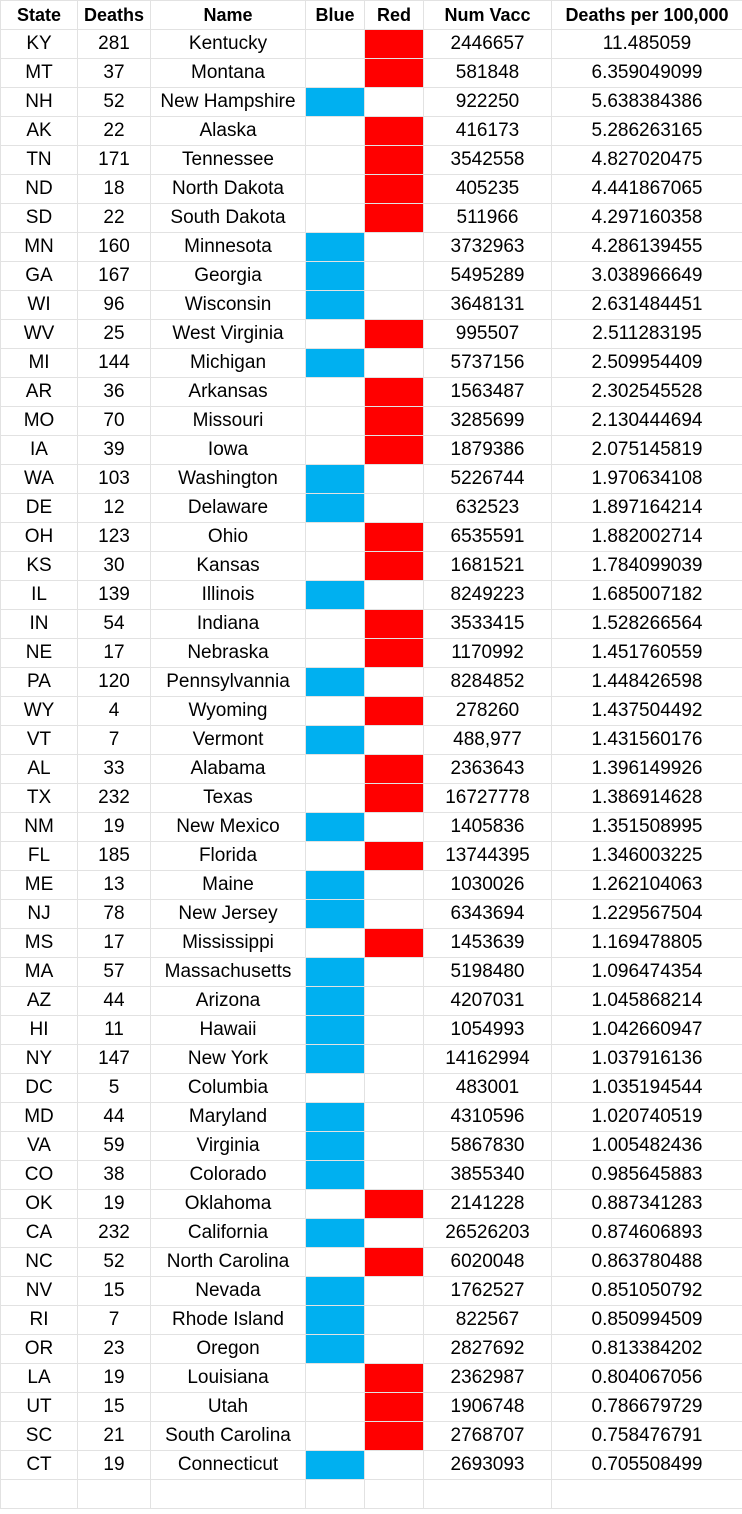 Image resolution: width=742 pixels, height=1514 pixels. What do you see at coordinates (114, 160) in the screenshot?
I see `deaths-cell: 171` at bounding box center [114, 160].